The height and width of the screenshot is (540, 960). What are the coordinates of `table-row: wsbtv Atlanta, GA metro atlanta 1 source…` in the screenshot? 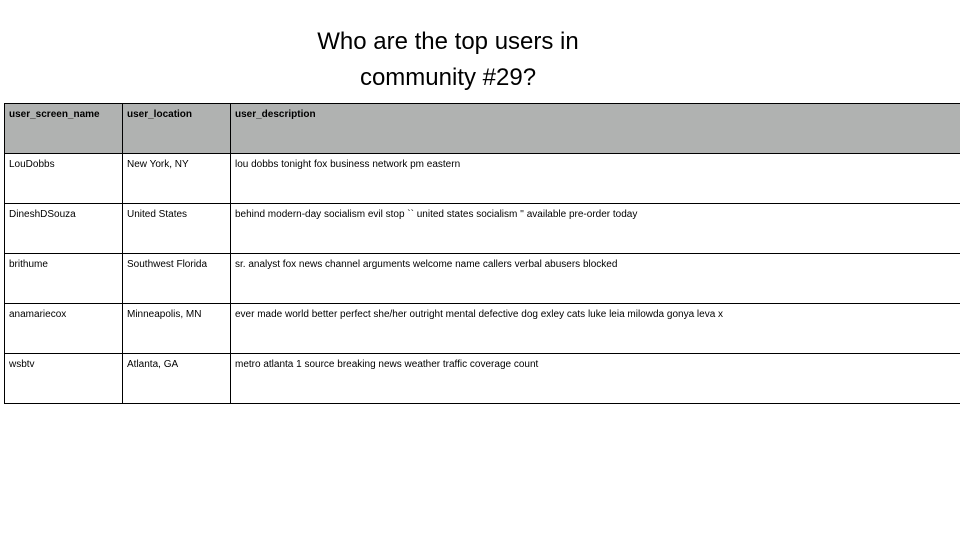 It's located at (482, 378).